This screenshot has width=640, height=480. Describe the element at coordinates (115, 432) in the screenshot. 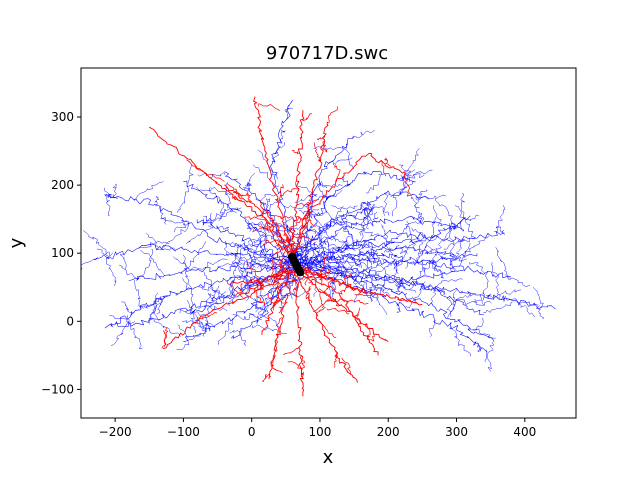

I see `x-tick-label: −200` at that location.